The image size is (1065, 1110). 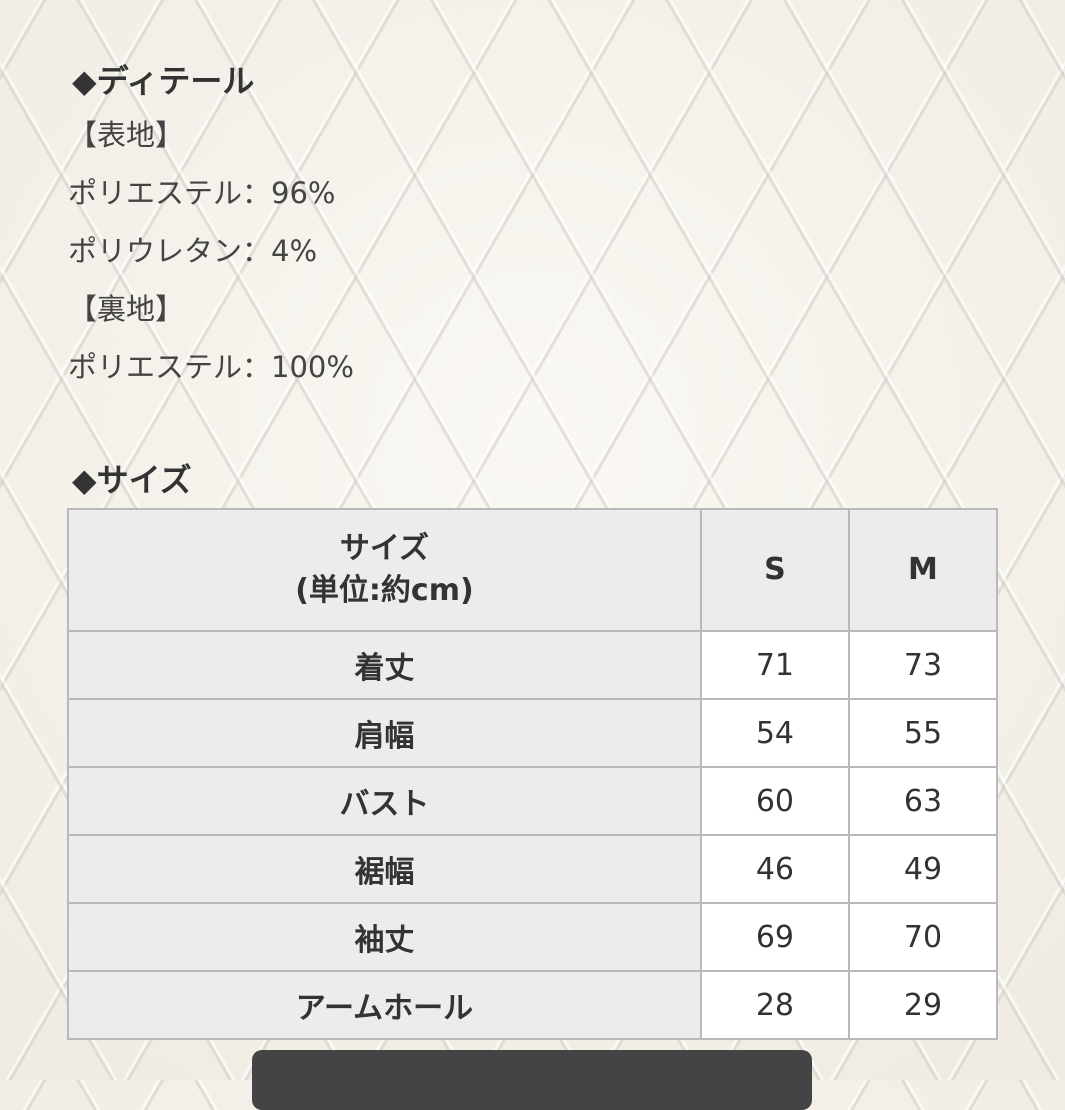 I want to click on table-header-row: サイズ (単位:約cm) S M, so click(x=533, y=570).